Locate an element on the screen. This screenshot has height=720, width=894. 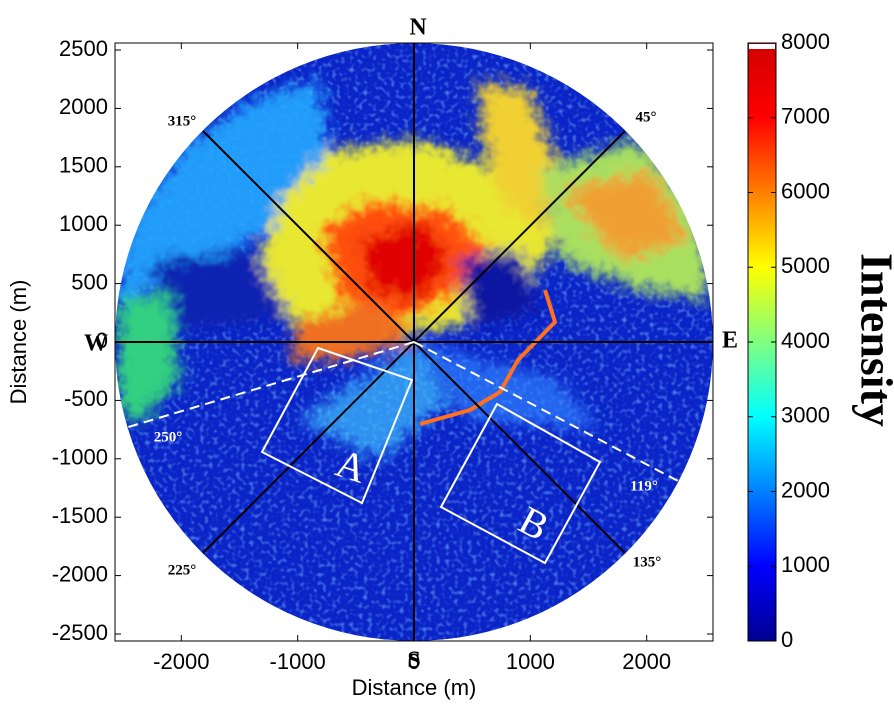
annotation: 45° is located at coordinates (646, 117).